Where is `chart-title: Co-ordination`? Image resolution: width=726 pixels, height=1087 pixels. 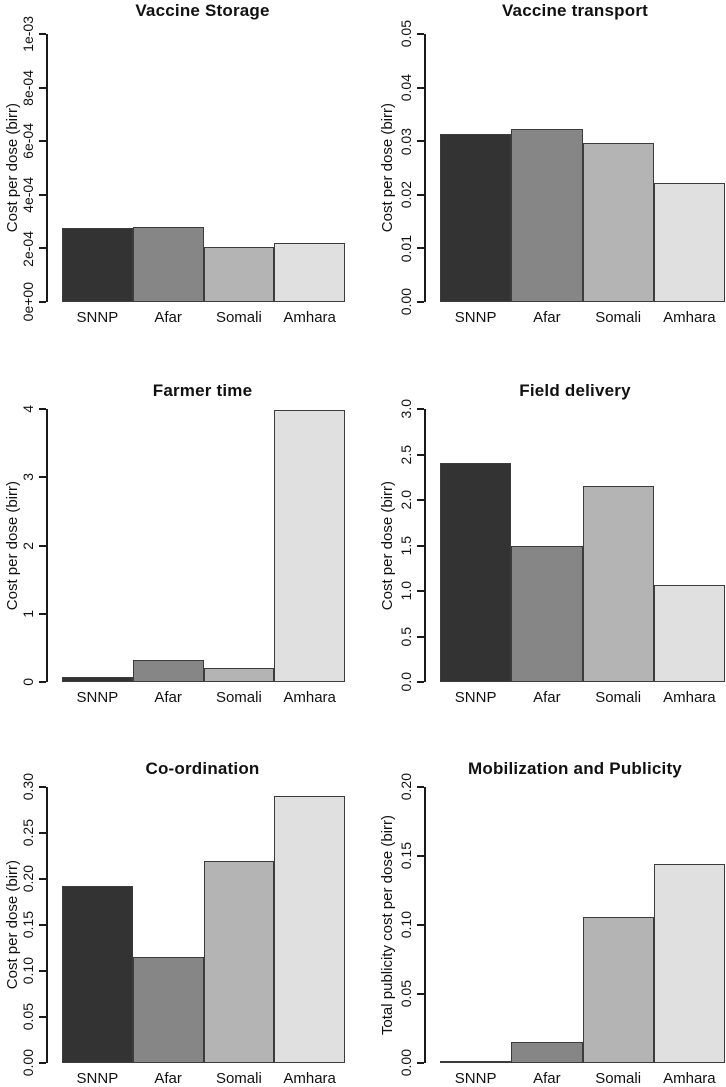 chart-title: Co-ordination is located at coordinates (202, 768).